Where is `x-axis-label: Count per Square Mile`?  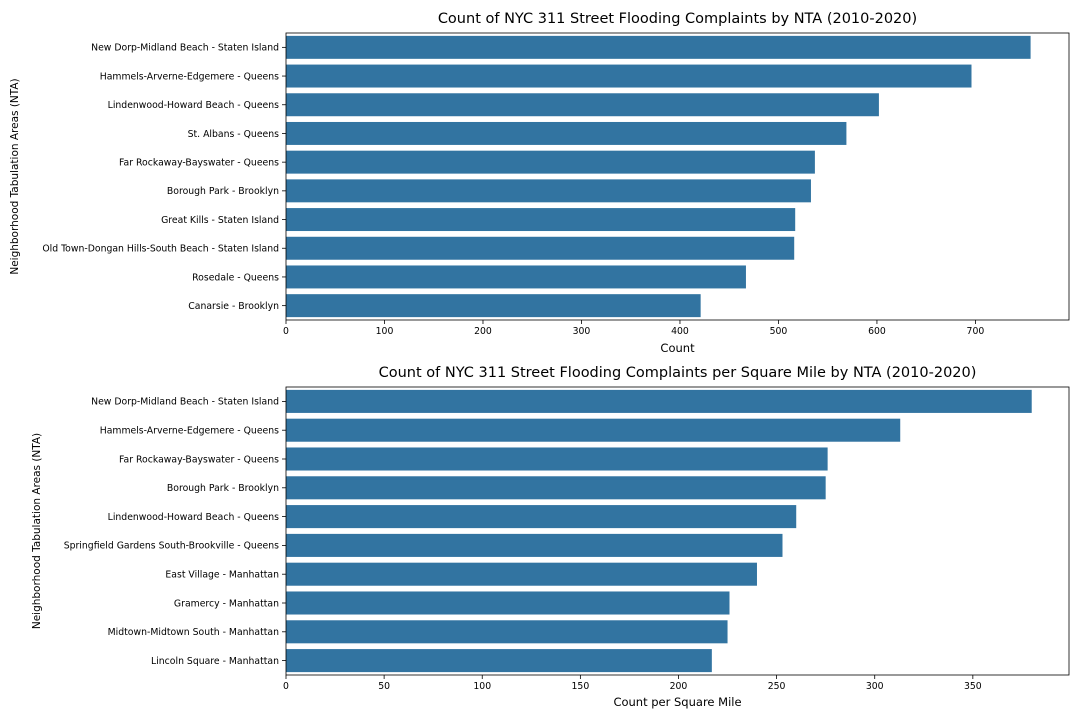
x-axis-label: Count per Square Mile is located at coordinates (677, 702).